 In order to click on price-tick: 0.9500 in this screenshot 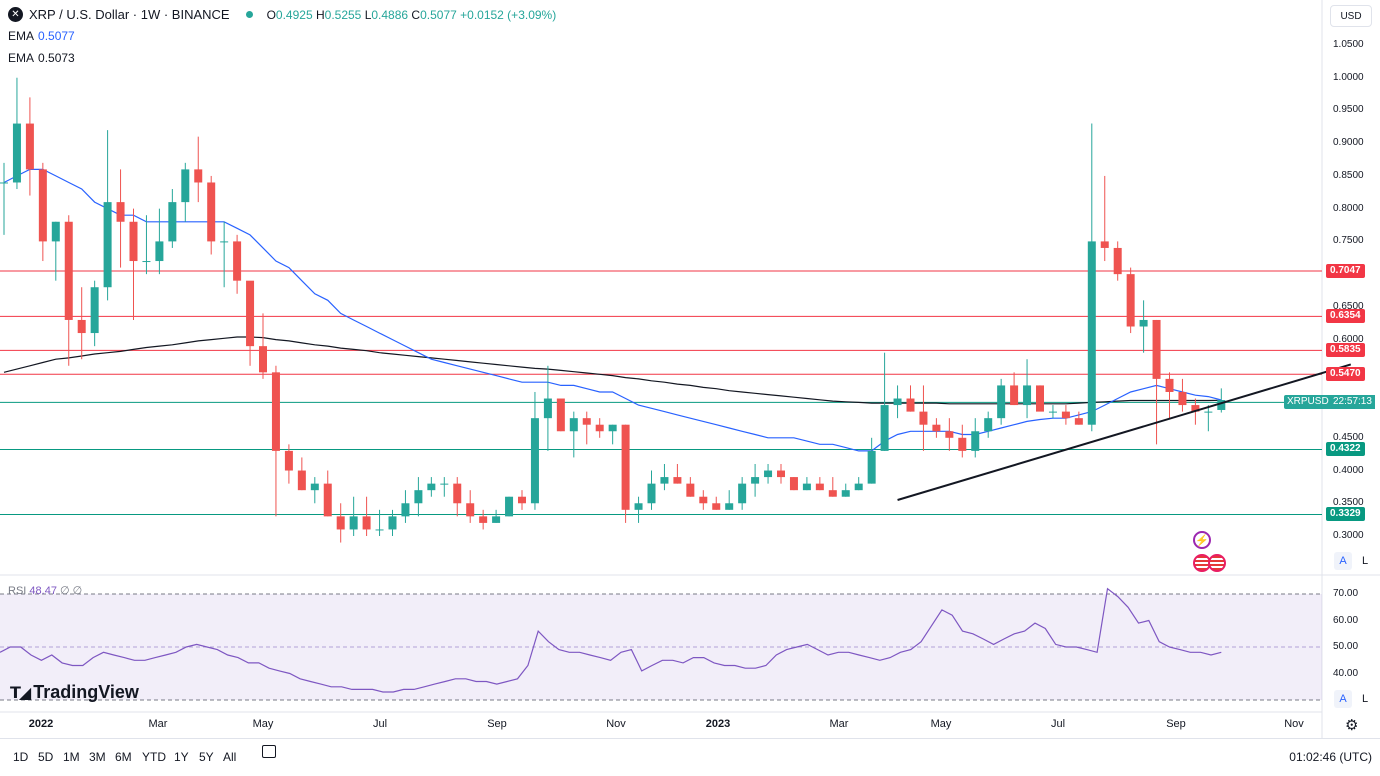, I will do `click(1348, 110)`.